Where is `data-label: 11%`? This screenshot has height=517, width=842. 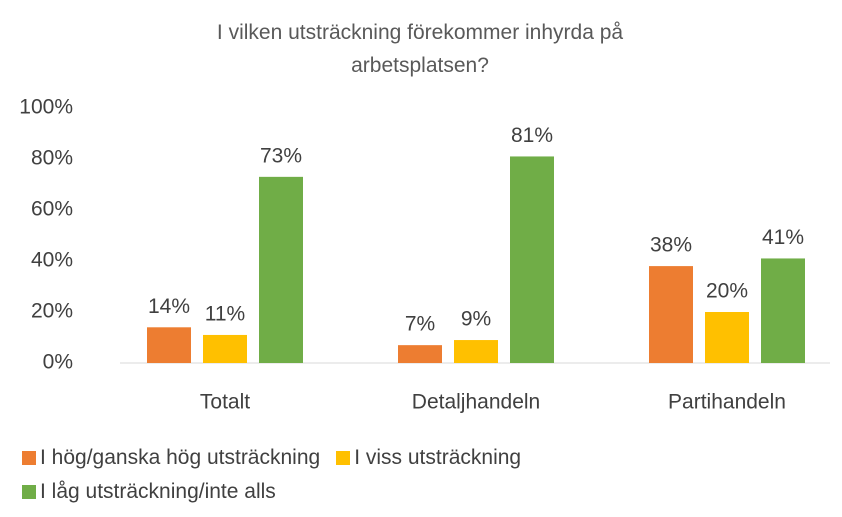 data-label: 11% is located at coordinates (225, 313).